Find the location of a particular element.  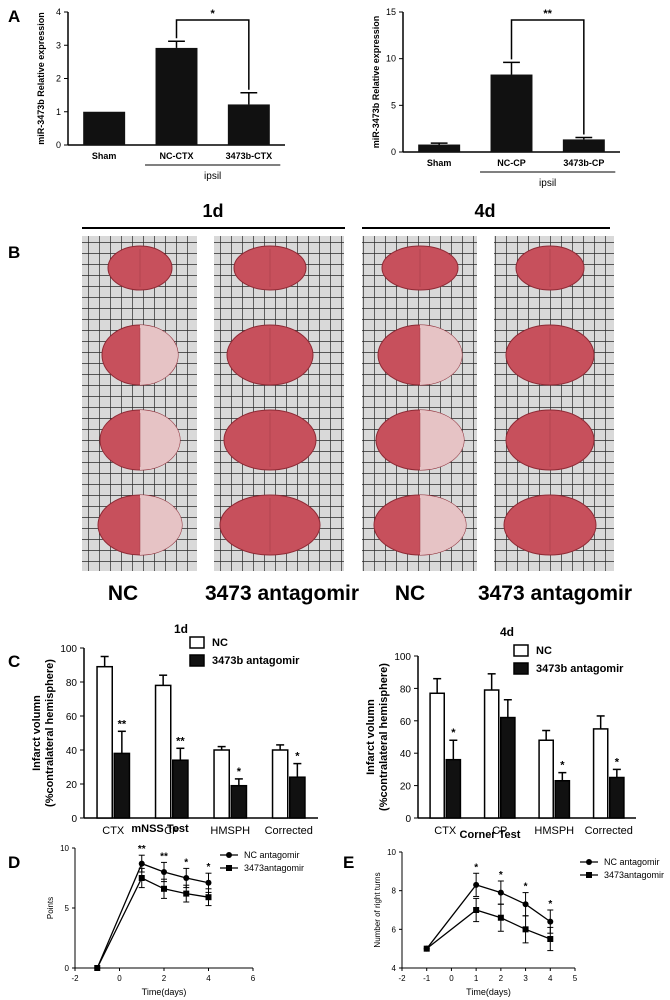

x-tick-label: 6 is located at coordinates (253, 978).